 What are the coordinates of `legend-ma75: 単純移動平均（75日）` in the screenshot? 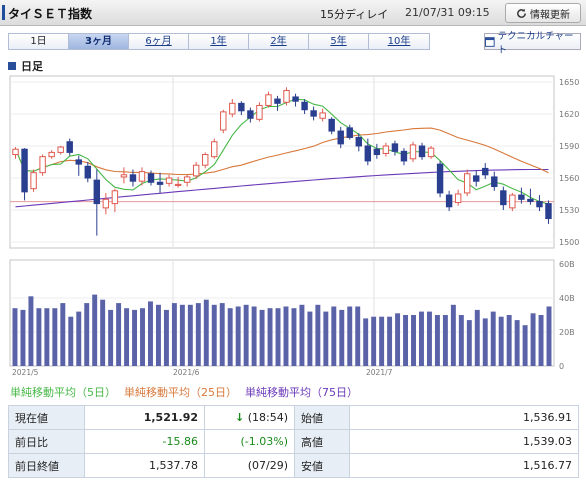 It's located at (301, 392).